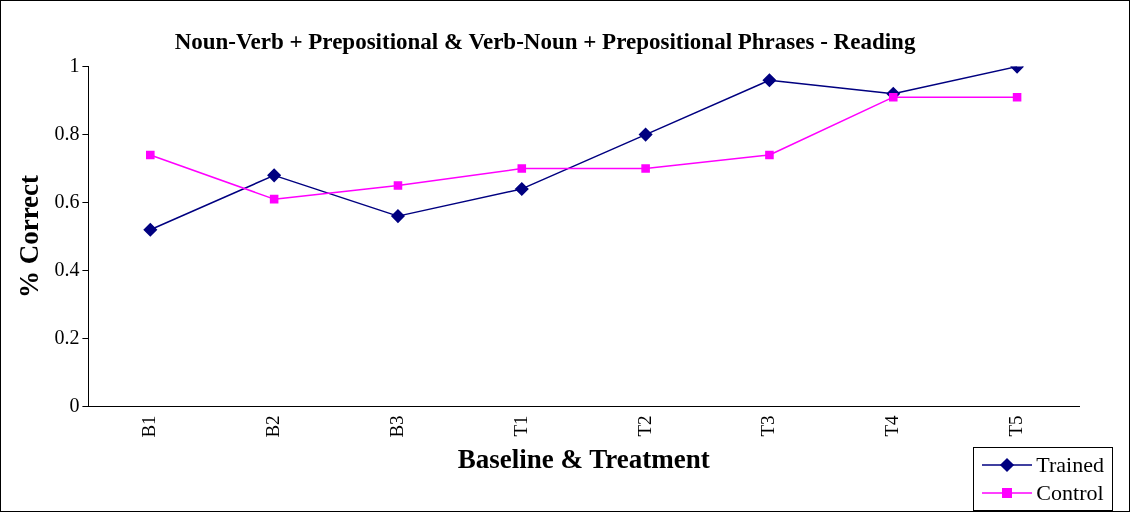 The height and width of the screenshot is (512, 1130). I want to click on y-tick-label: 0.8, so click(67, 132).